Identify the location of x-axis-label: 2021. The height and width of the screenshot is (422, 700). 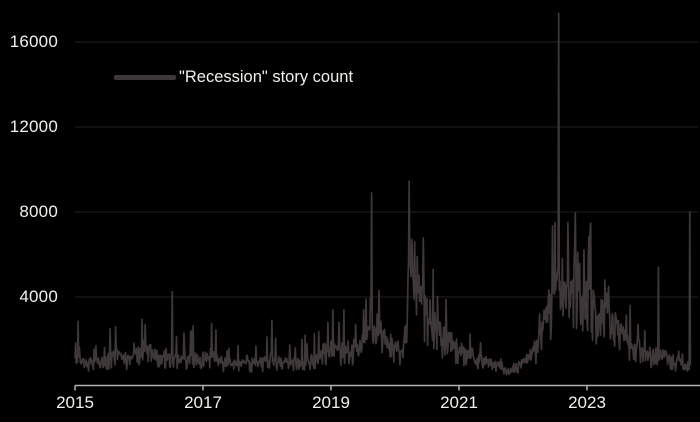
(459, 402).